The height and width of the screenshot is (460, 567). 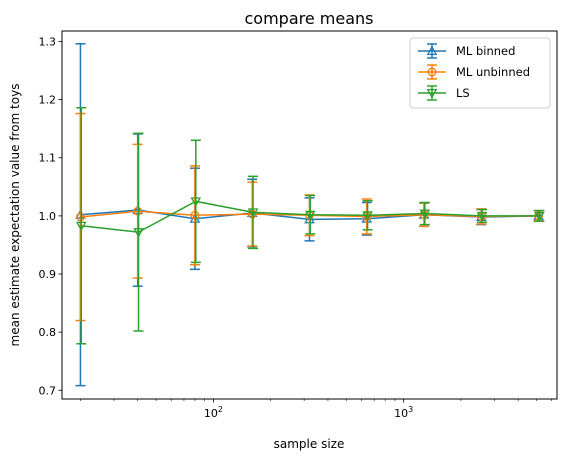 I want to click on x-tick-label: 10³, so click(x=403, y=412).